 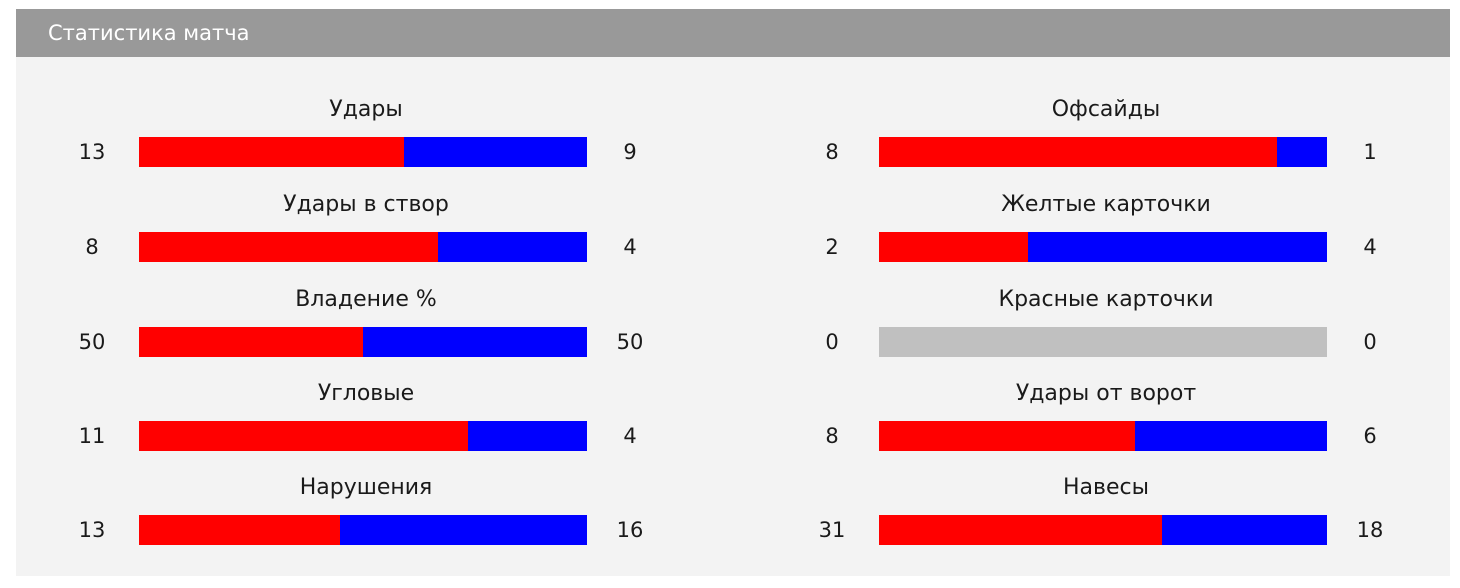 What do you see at coordinates (336, 133) in the screenshot?
I see `stat-row-shots: Удары 13 9` at bounding box center [336, 133].